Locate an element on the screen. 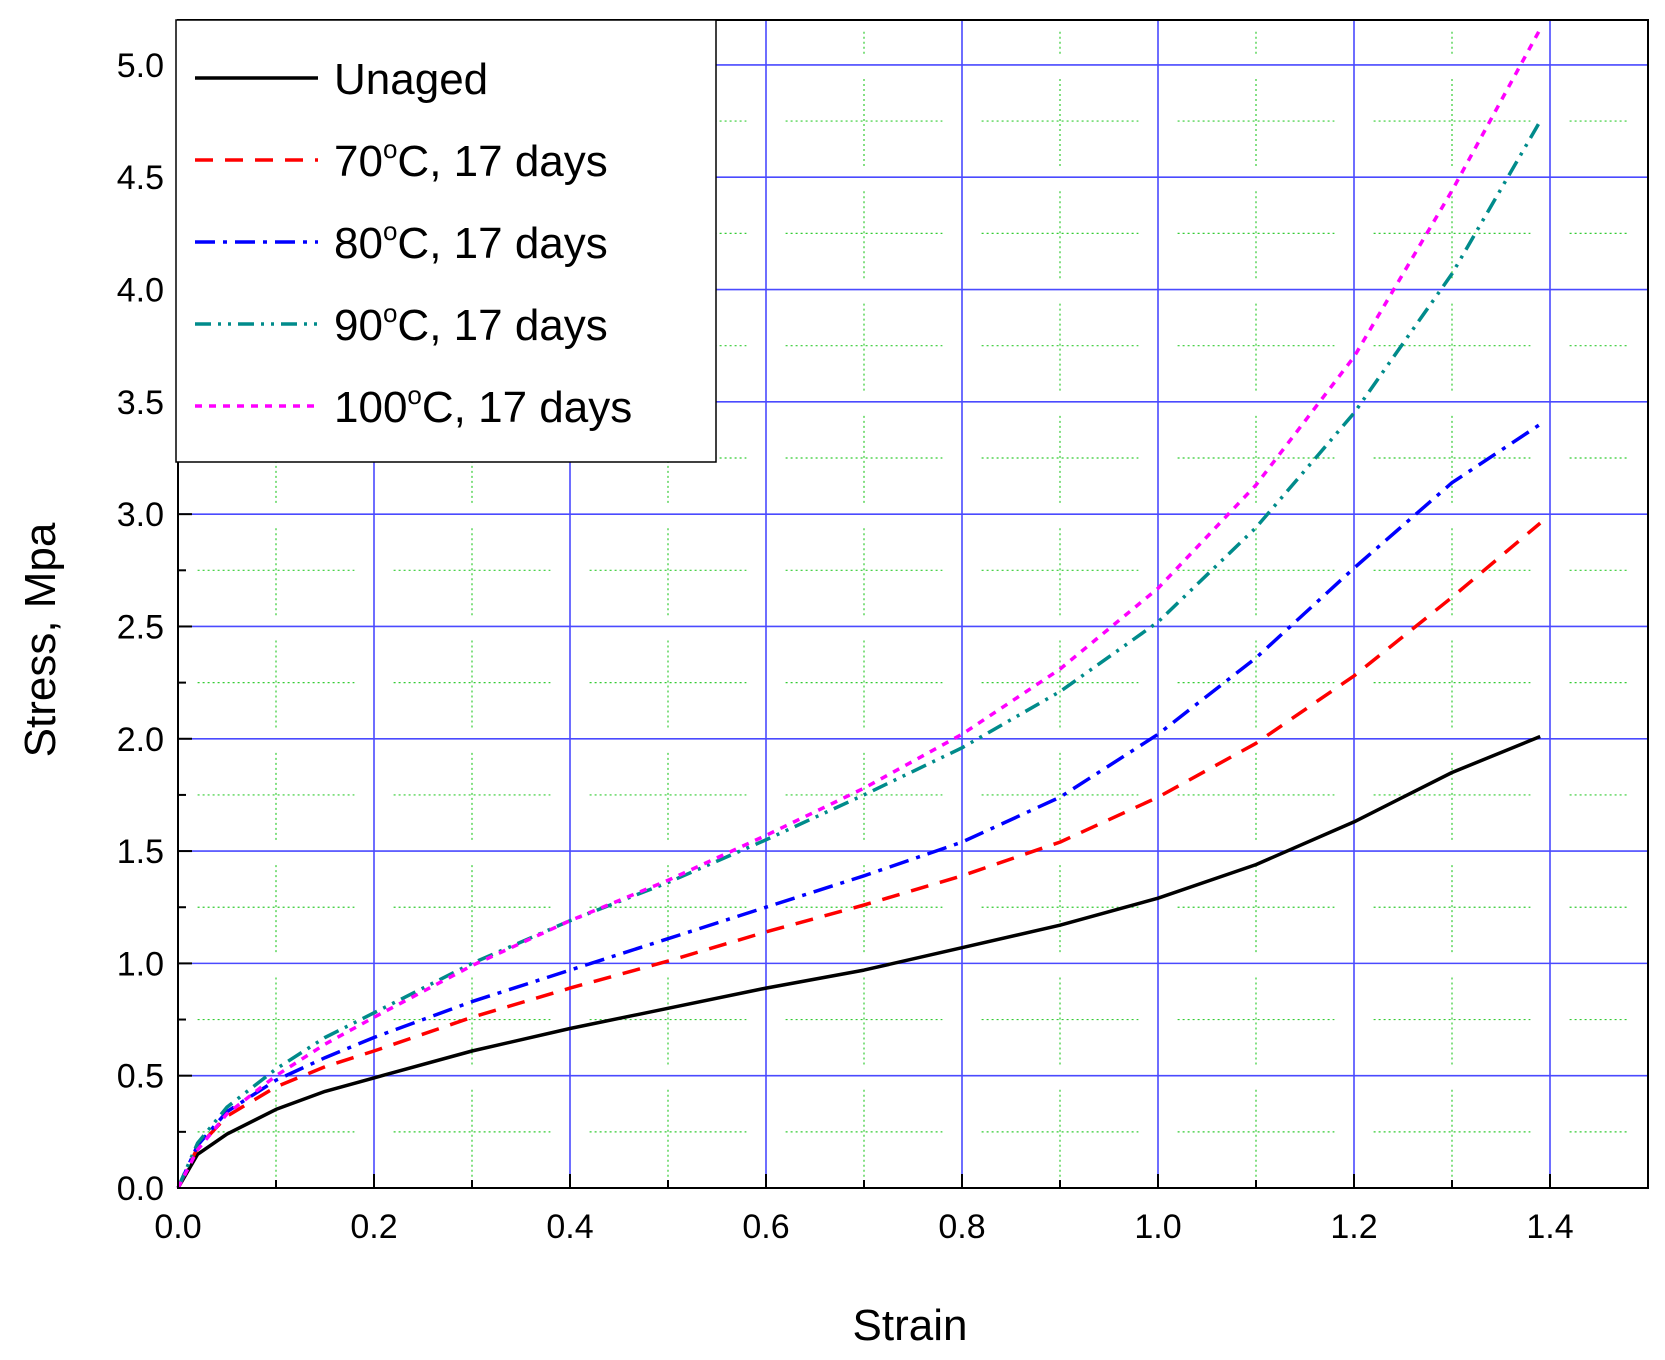 The image size is (1665, 1360). legend-temp: 70 is located at coordinates (358, 161).